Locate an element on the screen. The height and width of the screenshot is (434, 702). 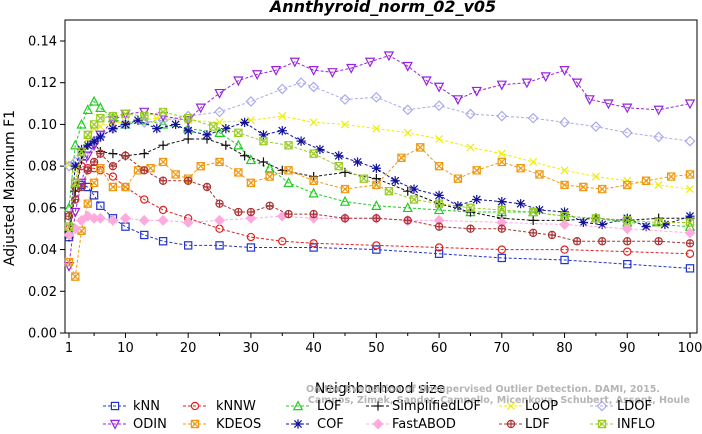
legend-label: LOF is located at coordinates (329, 406).